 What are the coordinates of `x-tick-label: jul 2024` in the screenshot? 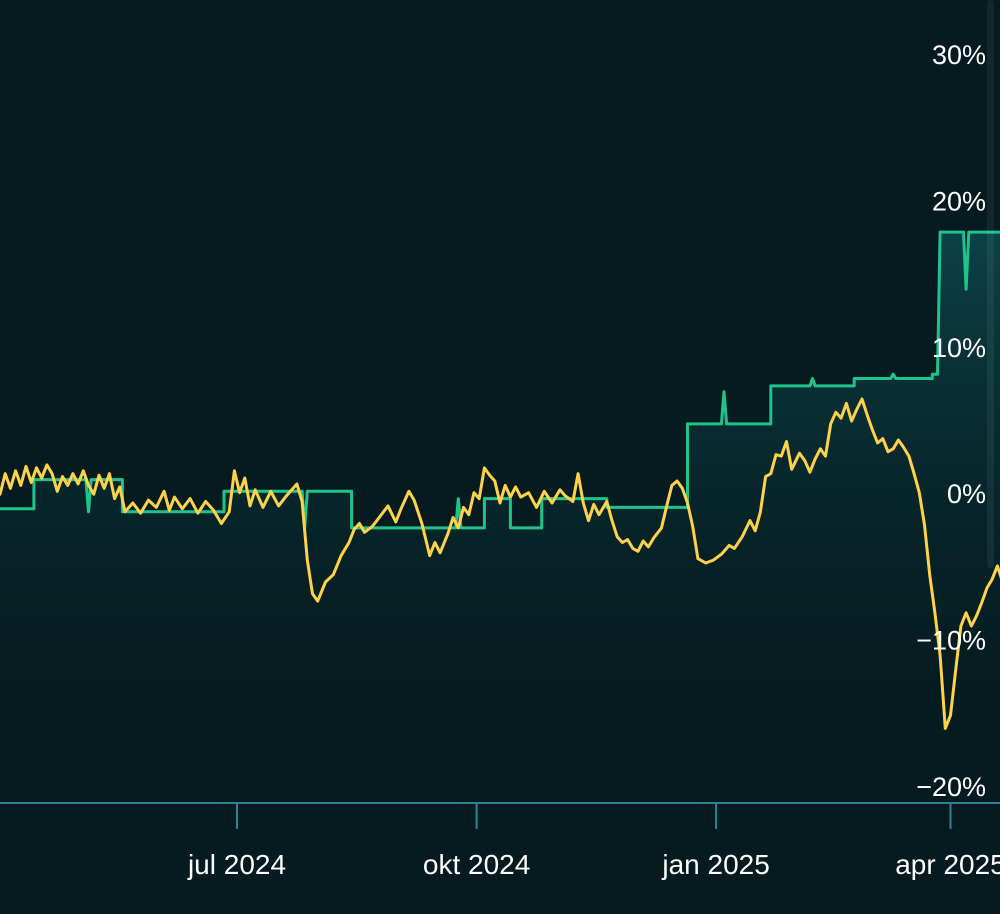 It's located at (236, 864).